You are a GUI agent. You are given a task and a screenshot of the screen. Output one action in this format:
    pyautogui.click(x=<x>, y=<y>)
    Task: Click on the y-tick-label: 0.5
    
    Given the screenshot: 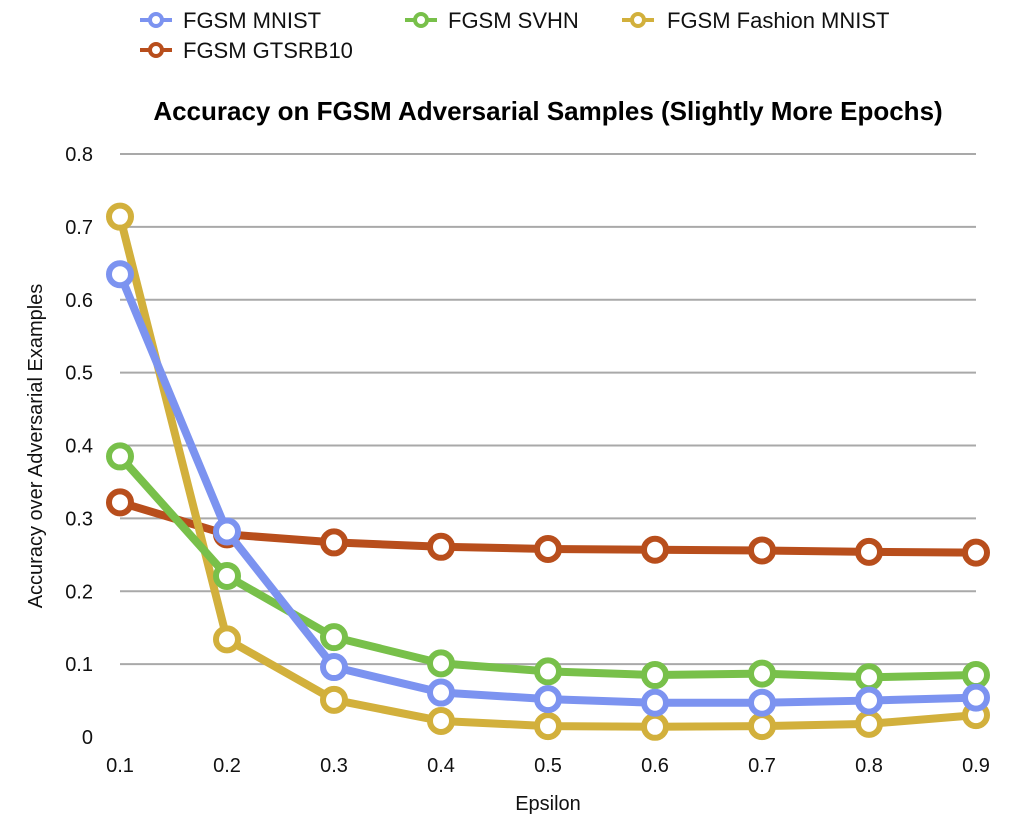 What is the action you would take?
    pyautogui.click(x=79, y=374)
    